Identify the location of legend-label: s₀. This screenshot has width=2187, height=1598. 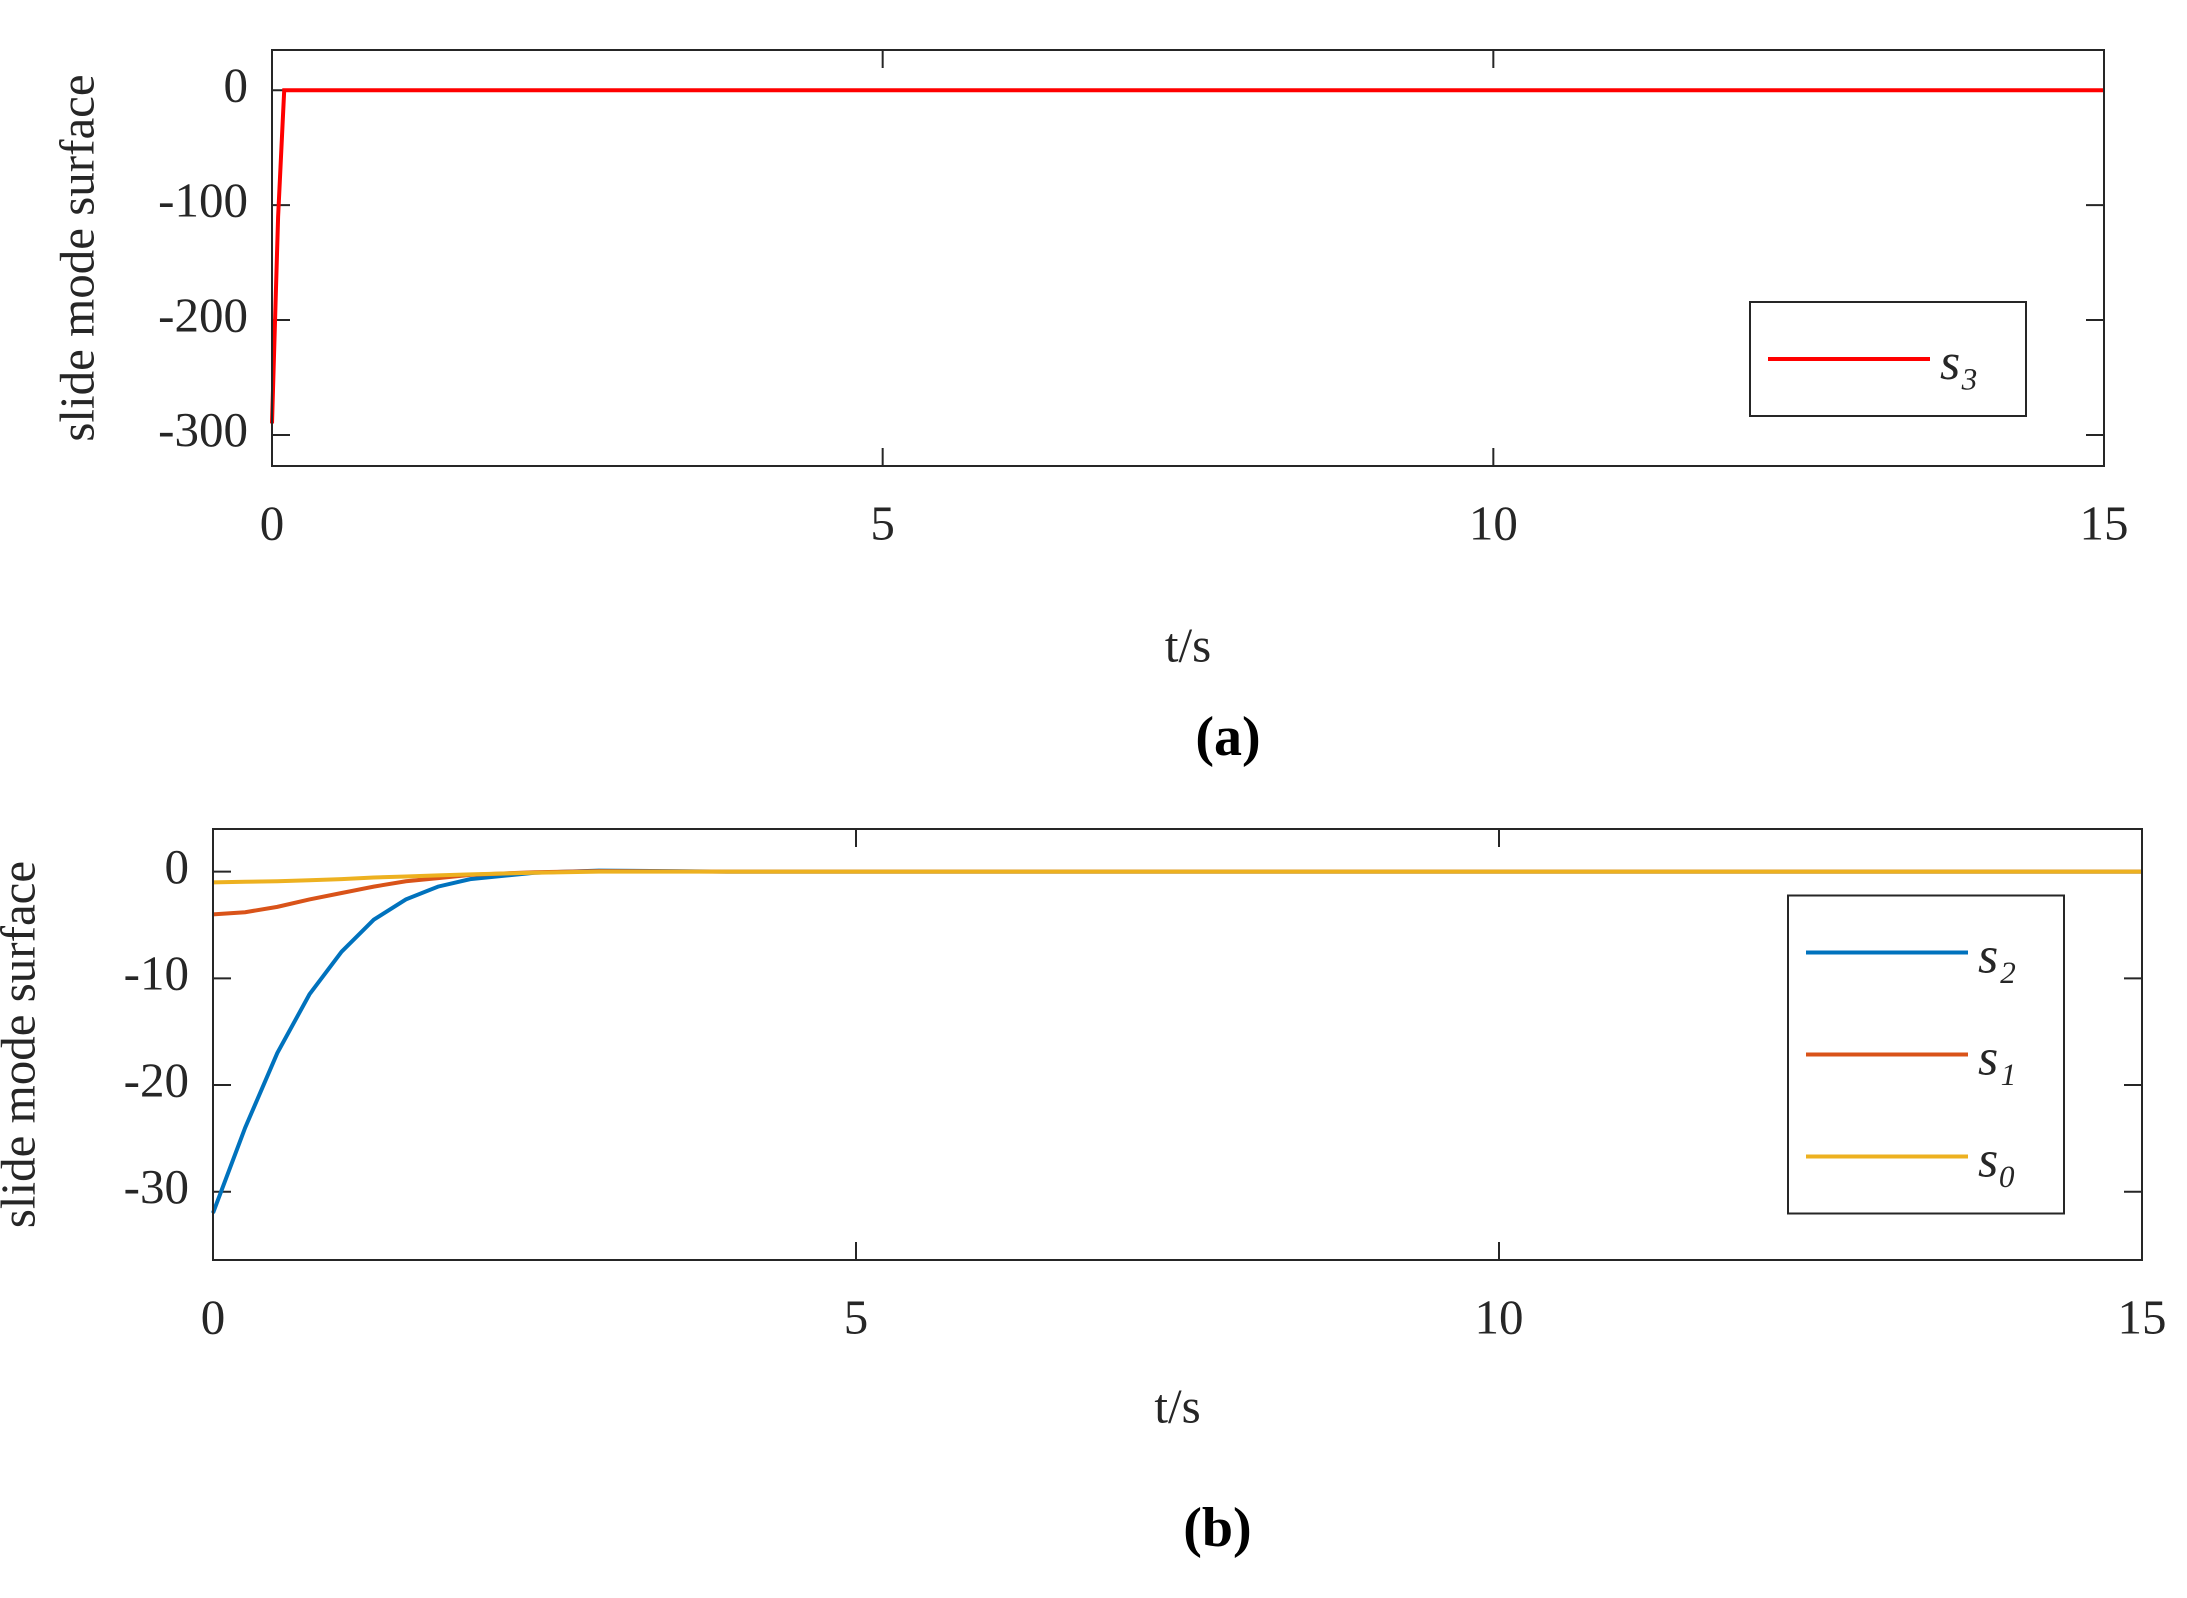
(1997, 1159).